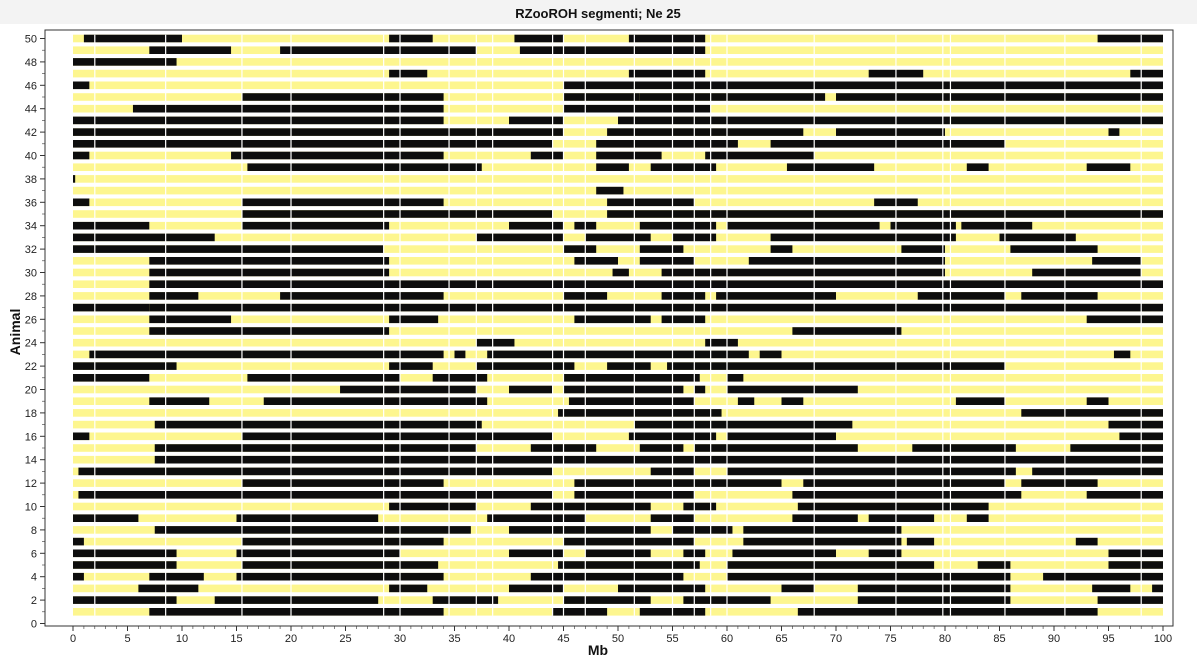  What do you see at coordinates (31, 437) in the screenshot?
I see `y-tick-label: 16` at bounding box center [31, 437].